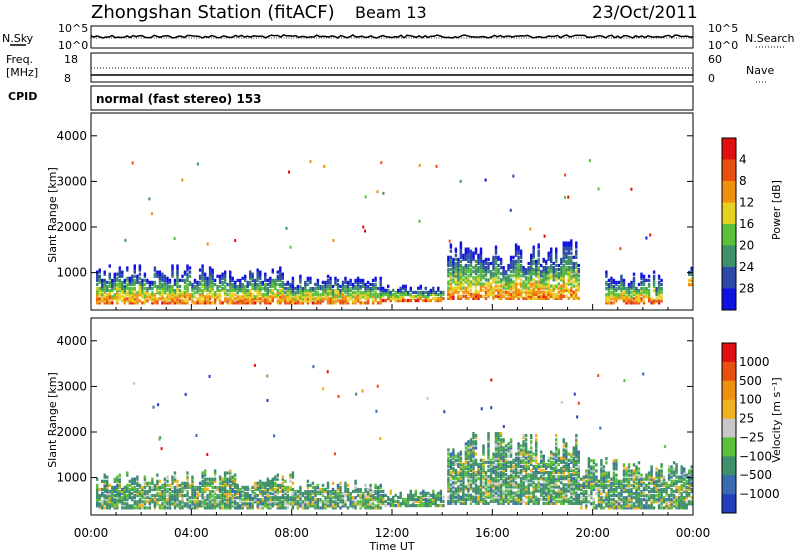  What do you see at coordinates (746, 203) in the screenshot?
I see `colorbar-tick-0-2: 12` at bounding box center [746, 203].